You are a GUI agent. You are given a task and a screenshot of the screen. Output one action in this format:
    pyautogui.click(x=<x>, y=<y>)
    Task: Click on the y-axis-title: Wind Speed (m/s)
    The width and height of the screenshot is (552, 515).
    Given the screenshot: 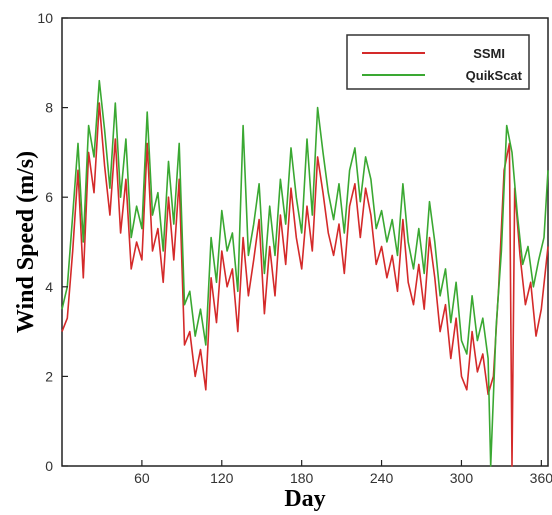 What is the action you would take?
    pyautogui.click(x=26, y=242)
    